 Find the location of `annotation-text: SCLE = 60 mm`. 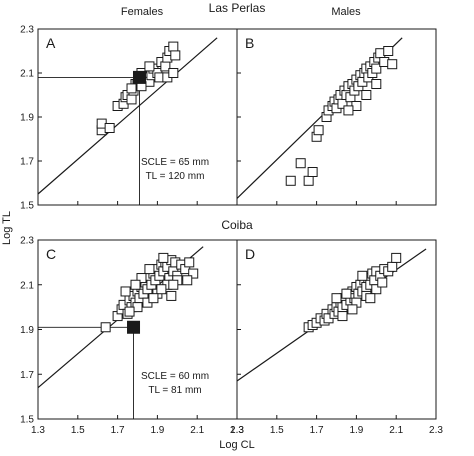

annotation-text: SCLE = 60 mm is located at coordinates (175, 376).